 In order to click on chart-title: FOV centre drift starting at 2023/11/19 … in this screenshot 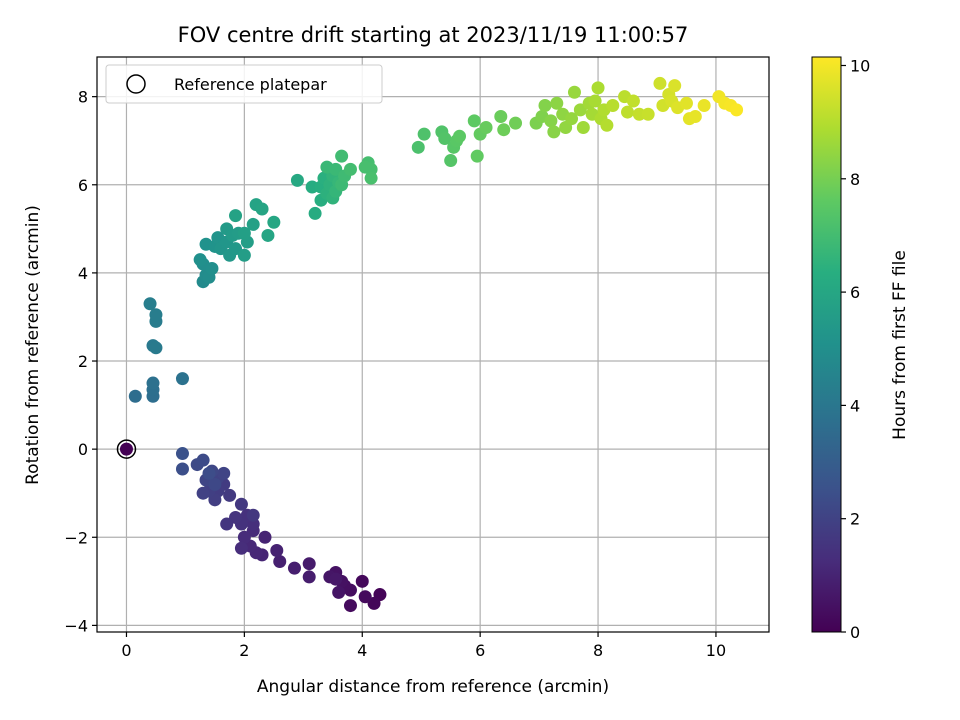, I will do `click(433, 35)`.